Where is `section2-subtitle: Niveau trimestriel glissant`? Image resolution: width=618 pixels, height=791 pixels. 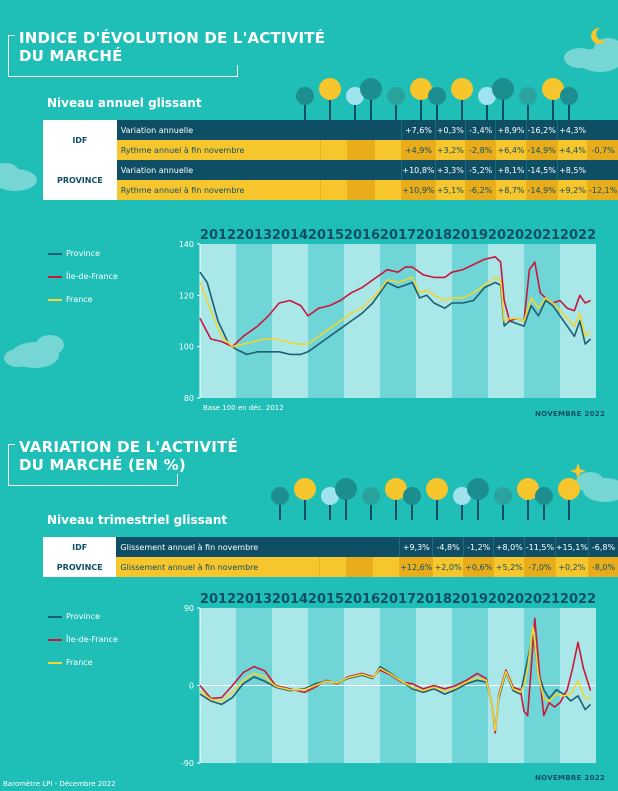
section2-subtitle: Niveau trimestriel glissant is located at coordinates (137, 520).